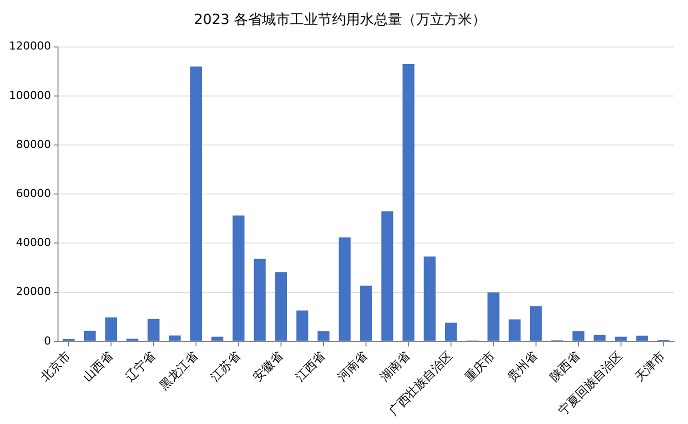  I want to click on x-tick-label: 山西省, so click(98, 366).